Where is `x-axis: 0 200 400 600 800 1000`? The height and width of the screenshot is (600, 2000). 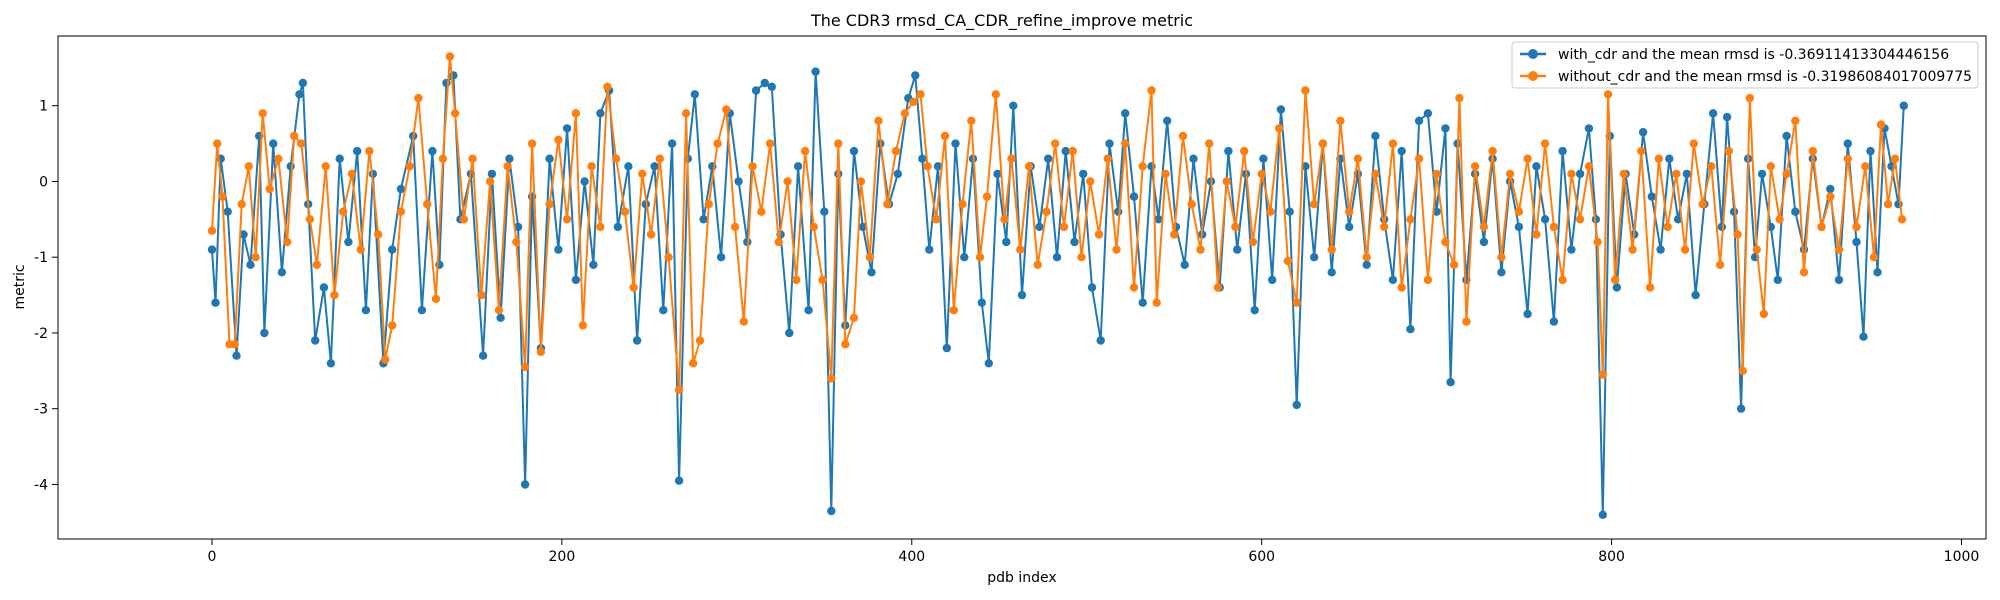 x-axis: 0 200 400 600 800 1000 is located at coordinates (1093, 552).